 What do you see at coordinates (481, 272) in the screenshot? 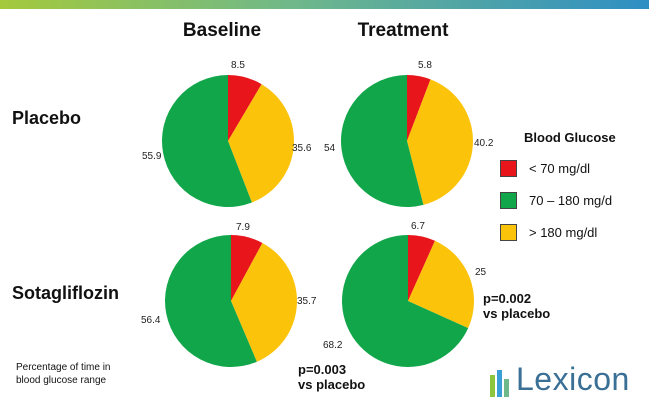
I see `pie-data-label: 25` at bounding box center [481, 272].